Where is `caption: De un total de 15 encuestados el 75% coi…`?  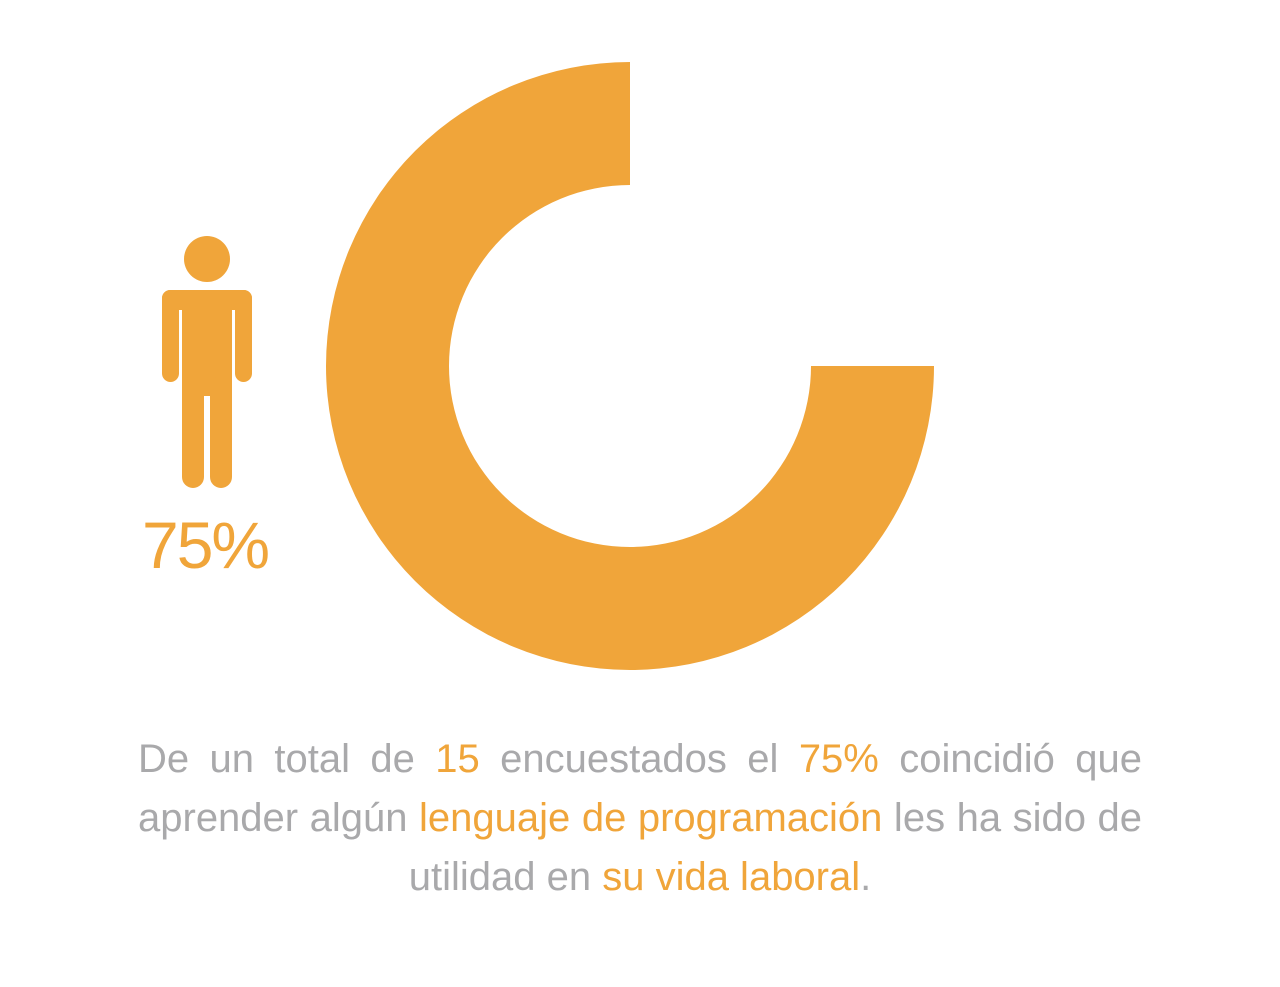 caption: De un total de 15 encuestados el 75% coi… is located at coordinates (640, 818).